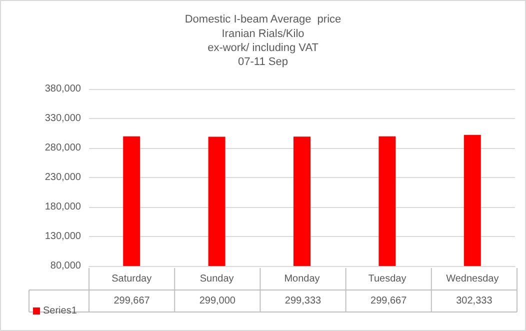 The height and width of the screenshot is (331, 526). What do you see at coordinates (63, 207) in the screenshot?
I see `y-tick-label: 180,000` at bounding box center [63, 207].